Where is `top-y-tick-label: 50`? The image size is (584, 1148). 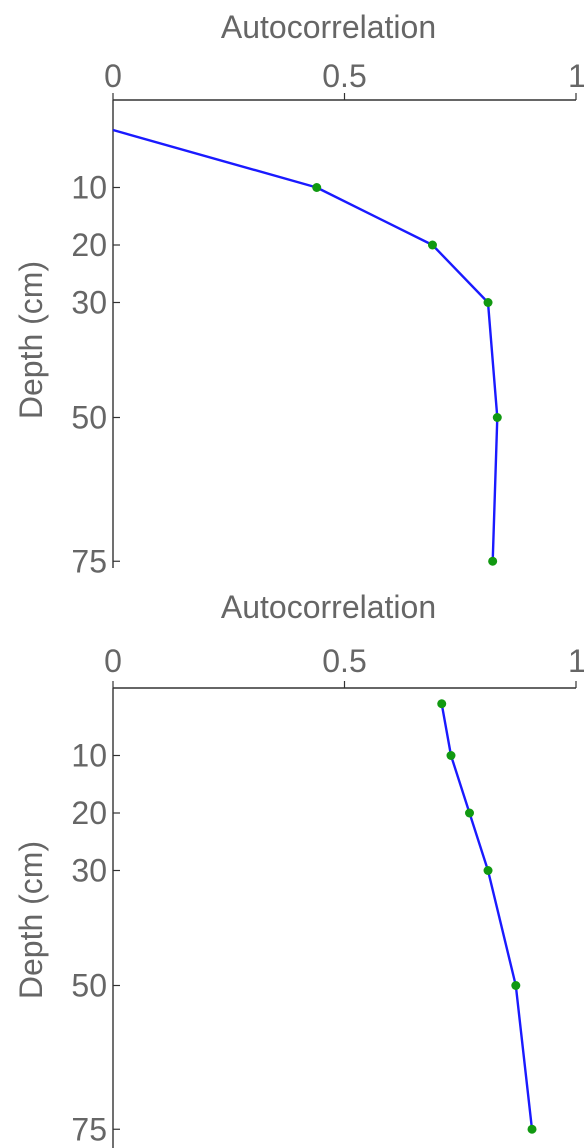
top-y-tick-label: 50 is located at coordinates (89, 418).